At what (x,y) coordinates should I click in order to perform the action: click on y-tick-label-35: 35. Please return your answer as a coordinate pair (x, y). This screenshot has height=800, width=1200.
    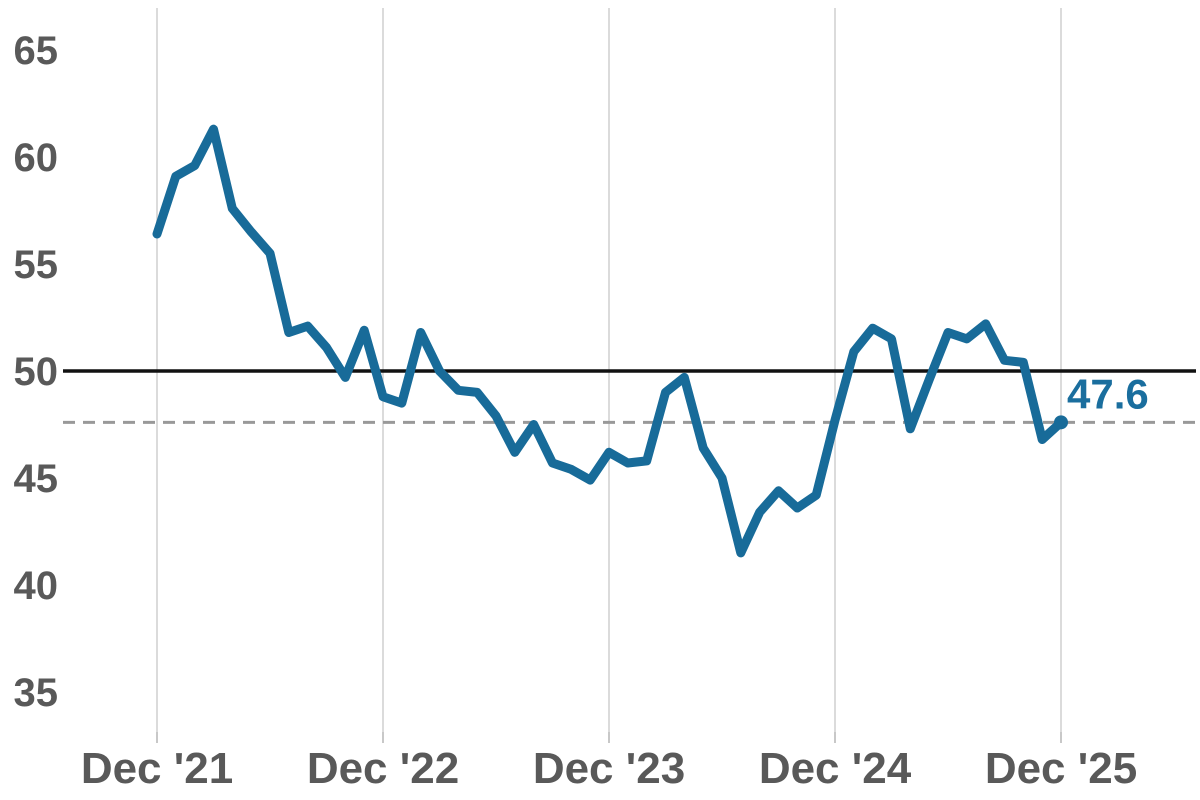
    Looking at the image, I should click on (36, 693).